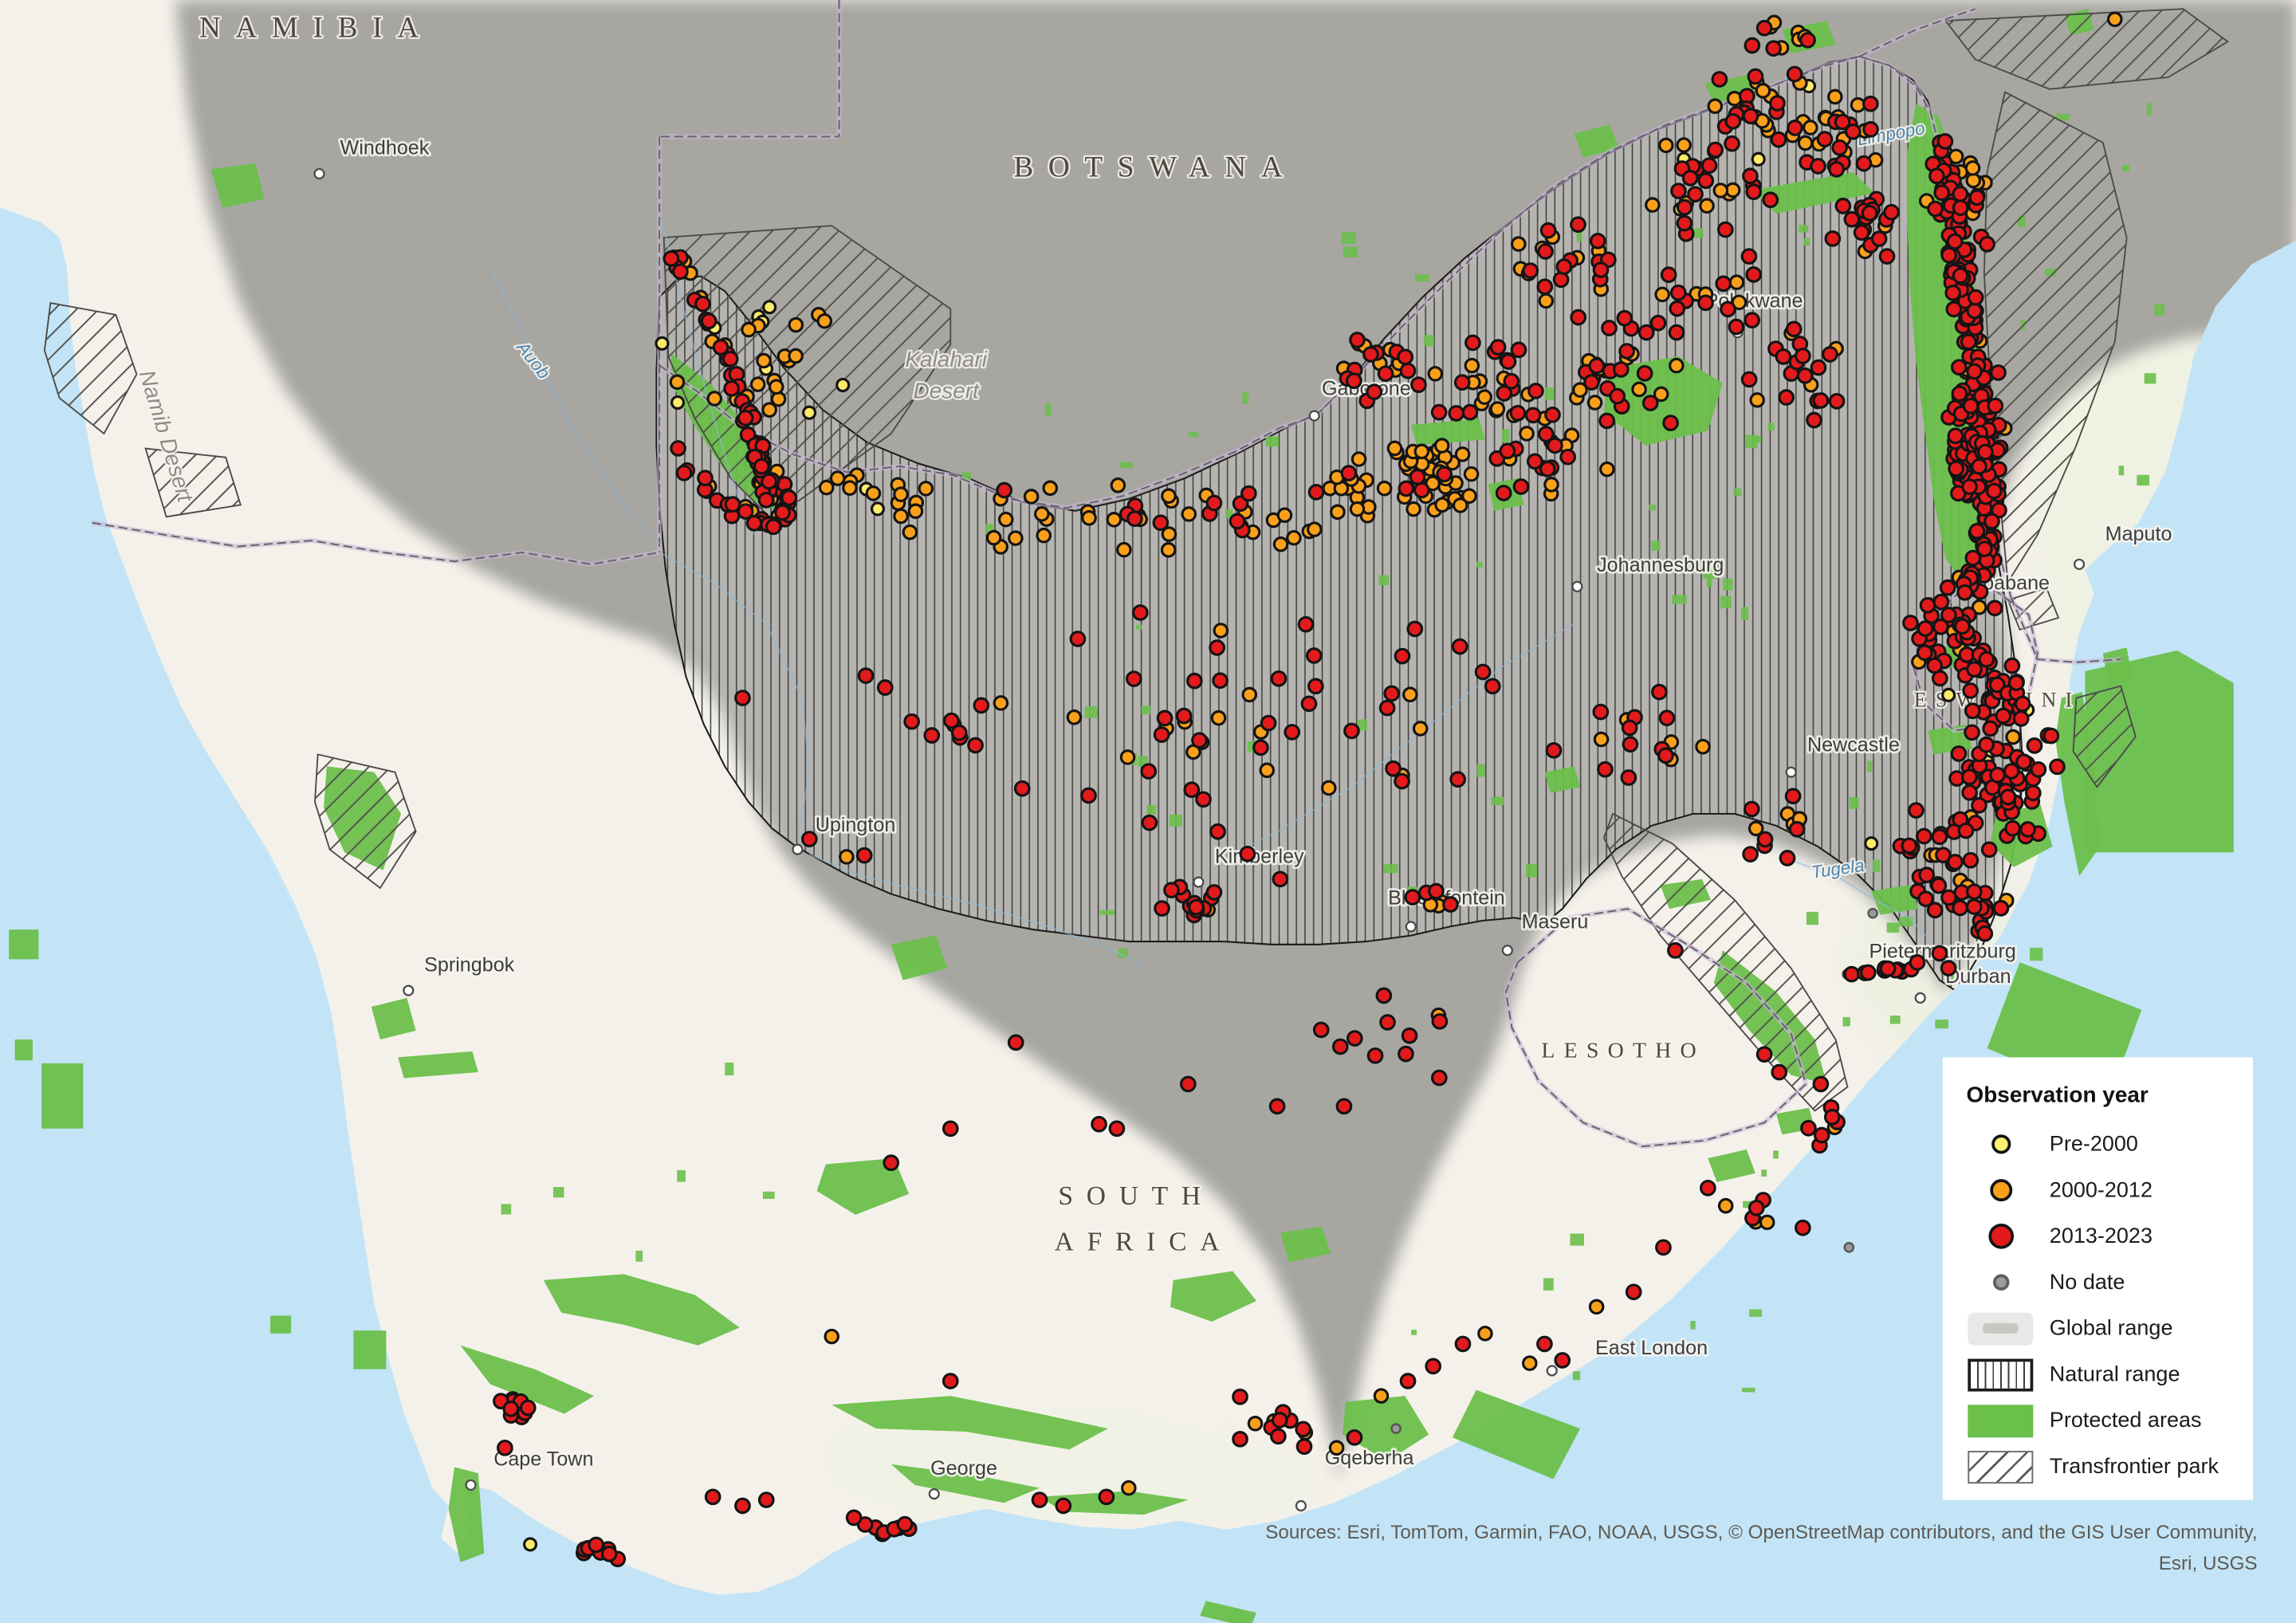 The width and height of the screenshot is (2296, 1623). Describe the element at coordinates (1623, 1050) in the screenshot. I see `country-label-lesotho: LESOTHO` at that location.